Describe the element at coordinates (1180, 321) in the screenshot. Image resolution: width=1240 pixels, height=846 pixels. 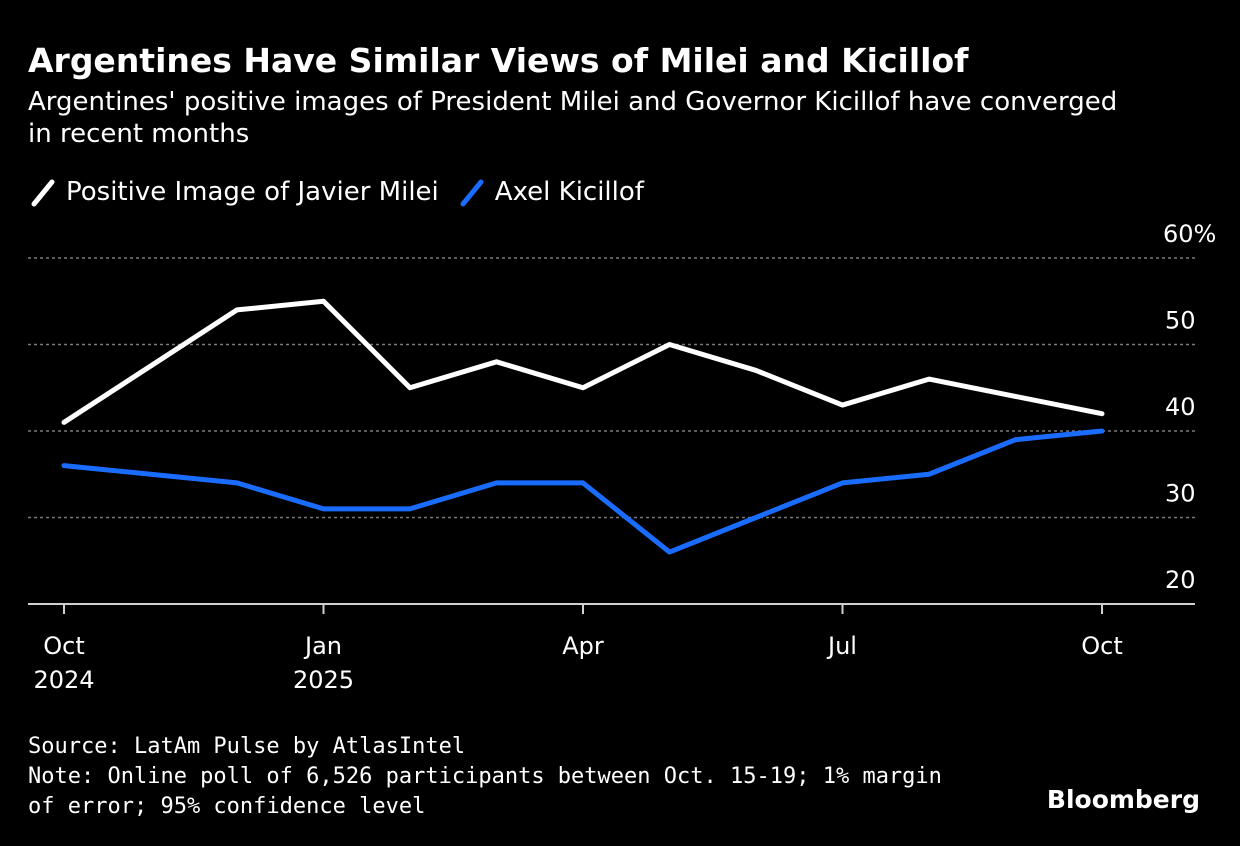
I see `y-tick-label-50: 50` at that location.